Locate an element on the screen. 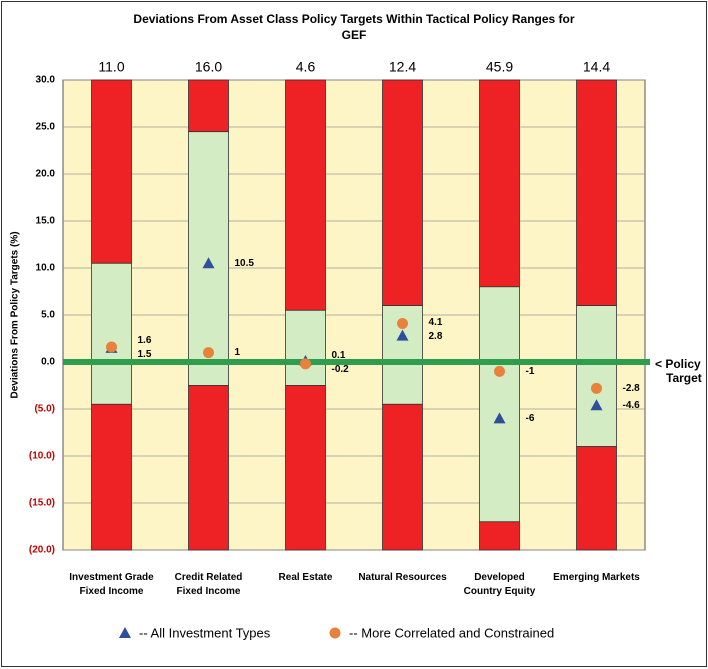  policy-target-label: < Policy Target is located at coordinates (678, 371).